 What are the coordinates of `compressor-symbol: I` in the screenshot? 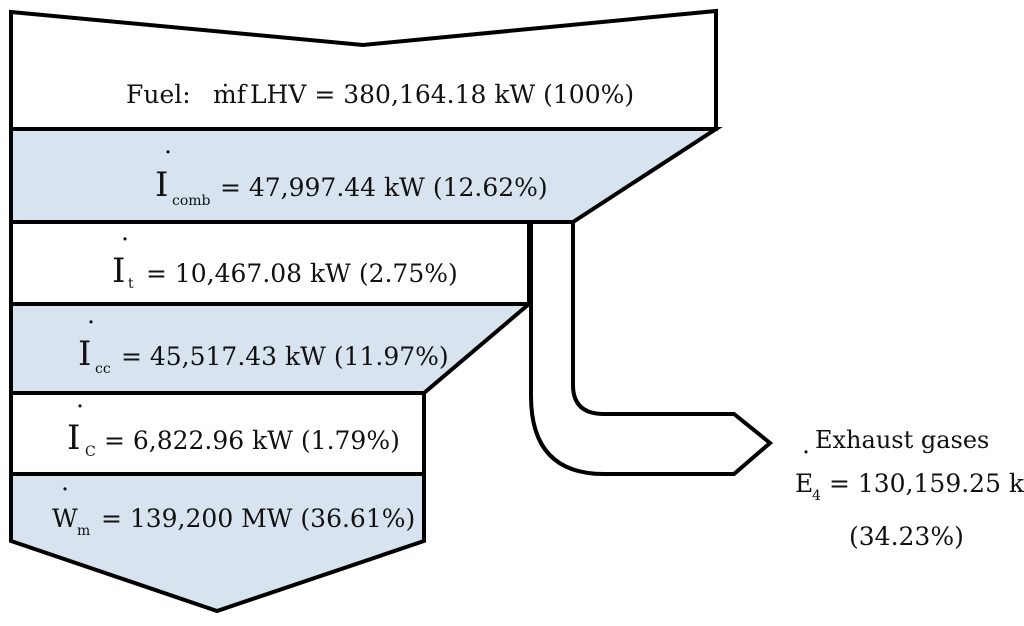 It's located at (73, 438).